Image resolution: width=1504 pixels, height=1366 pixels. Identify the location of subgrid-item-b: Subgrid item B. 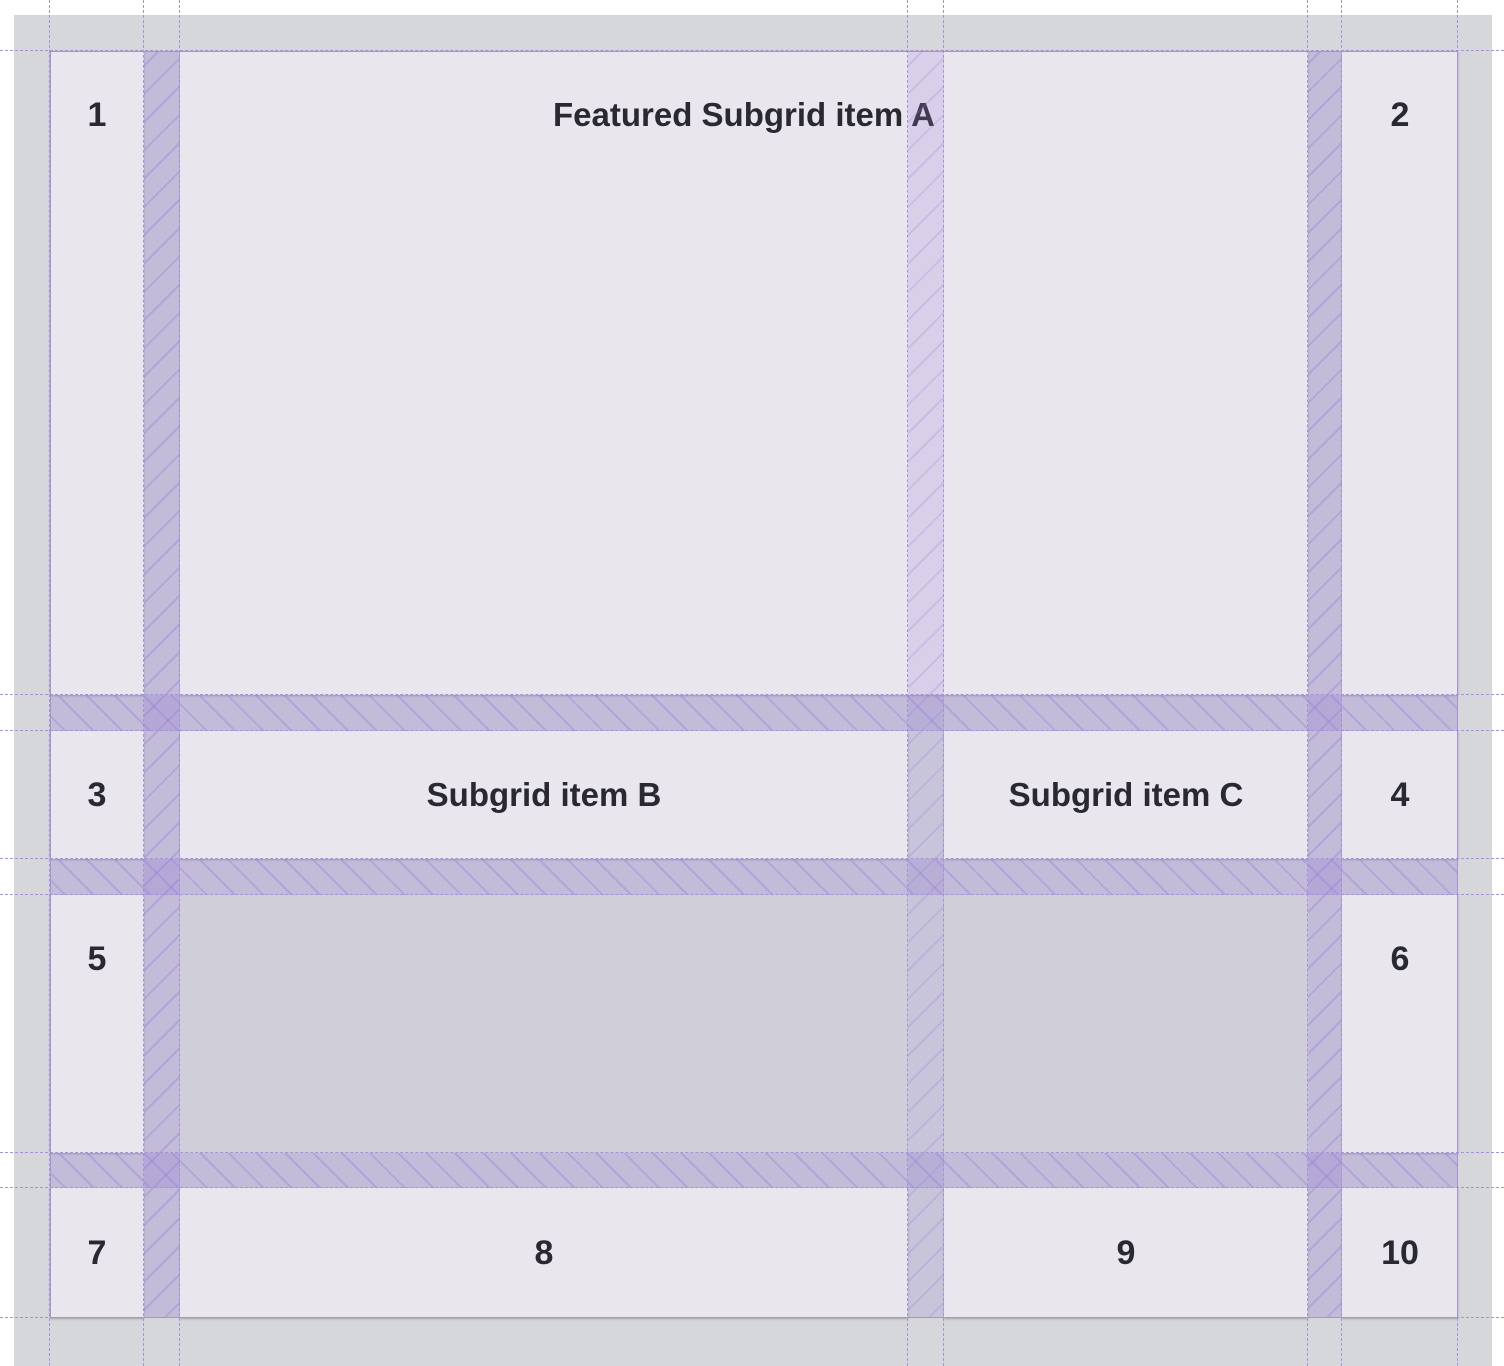
(544, 795).